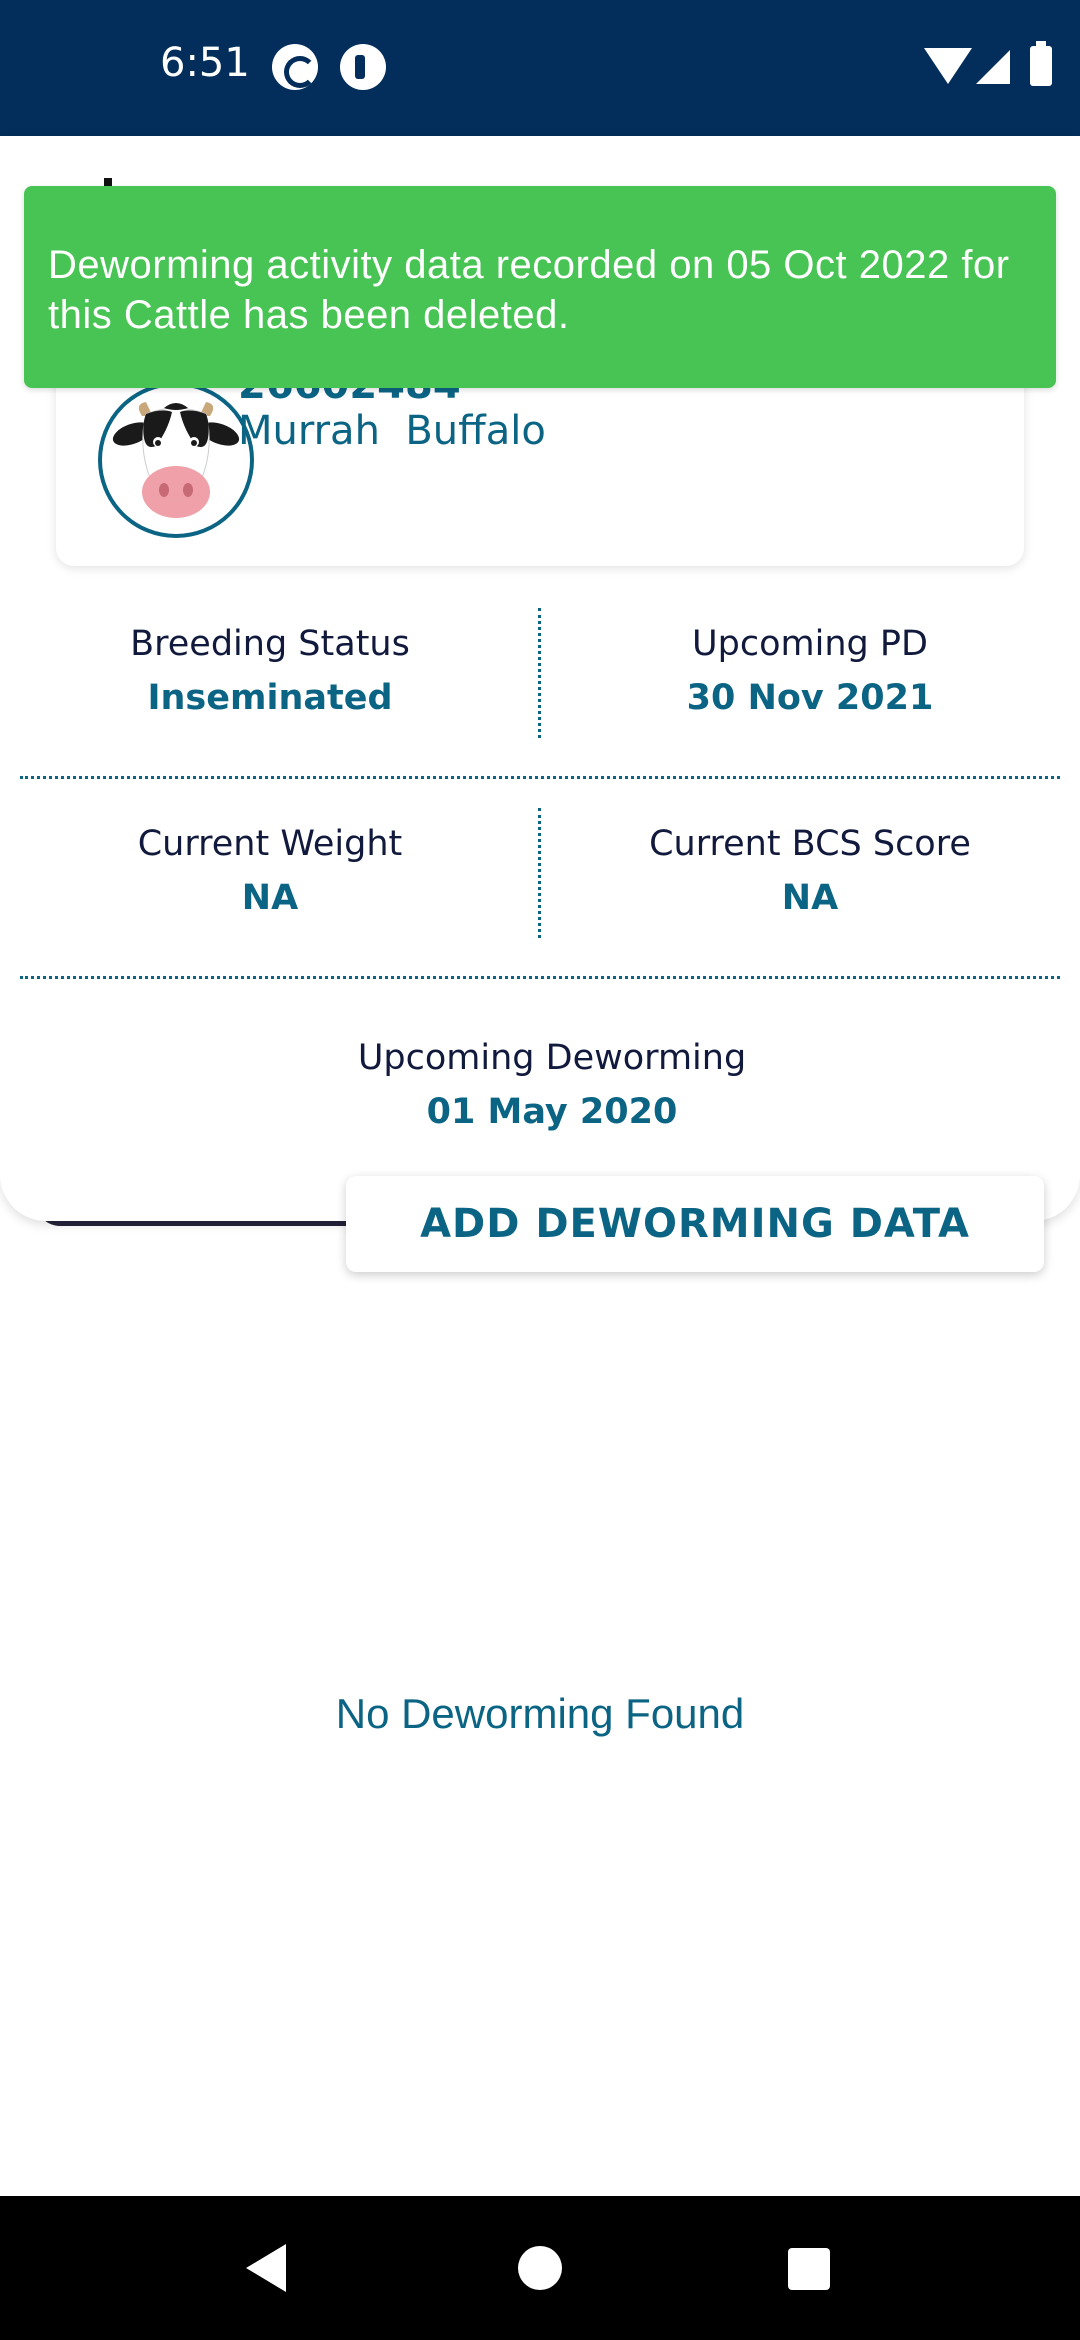 The width and height of the screenshot is (1080, 2340). I want to click on upcoming-deworming-block: Upcoming Deworming 01 May 2020, so click(540, 1085).